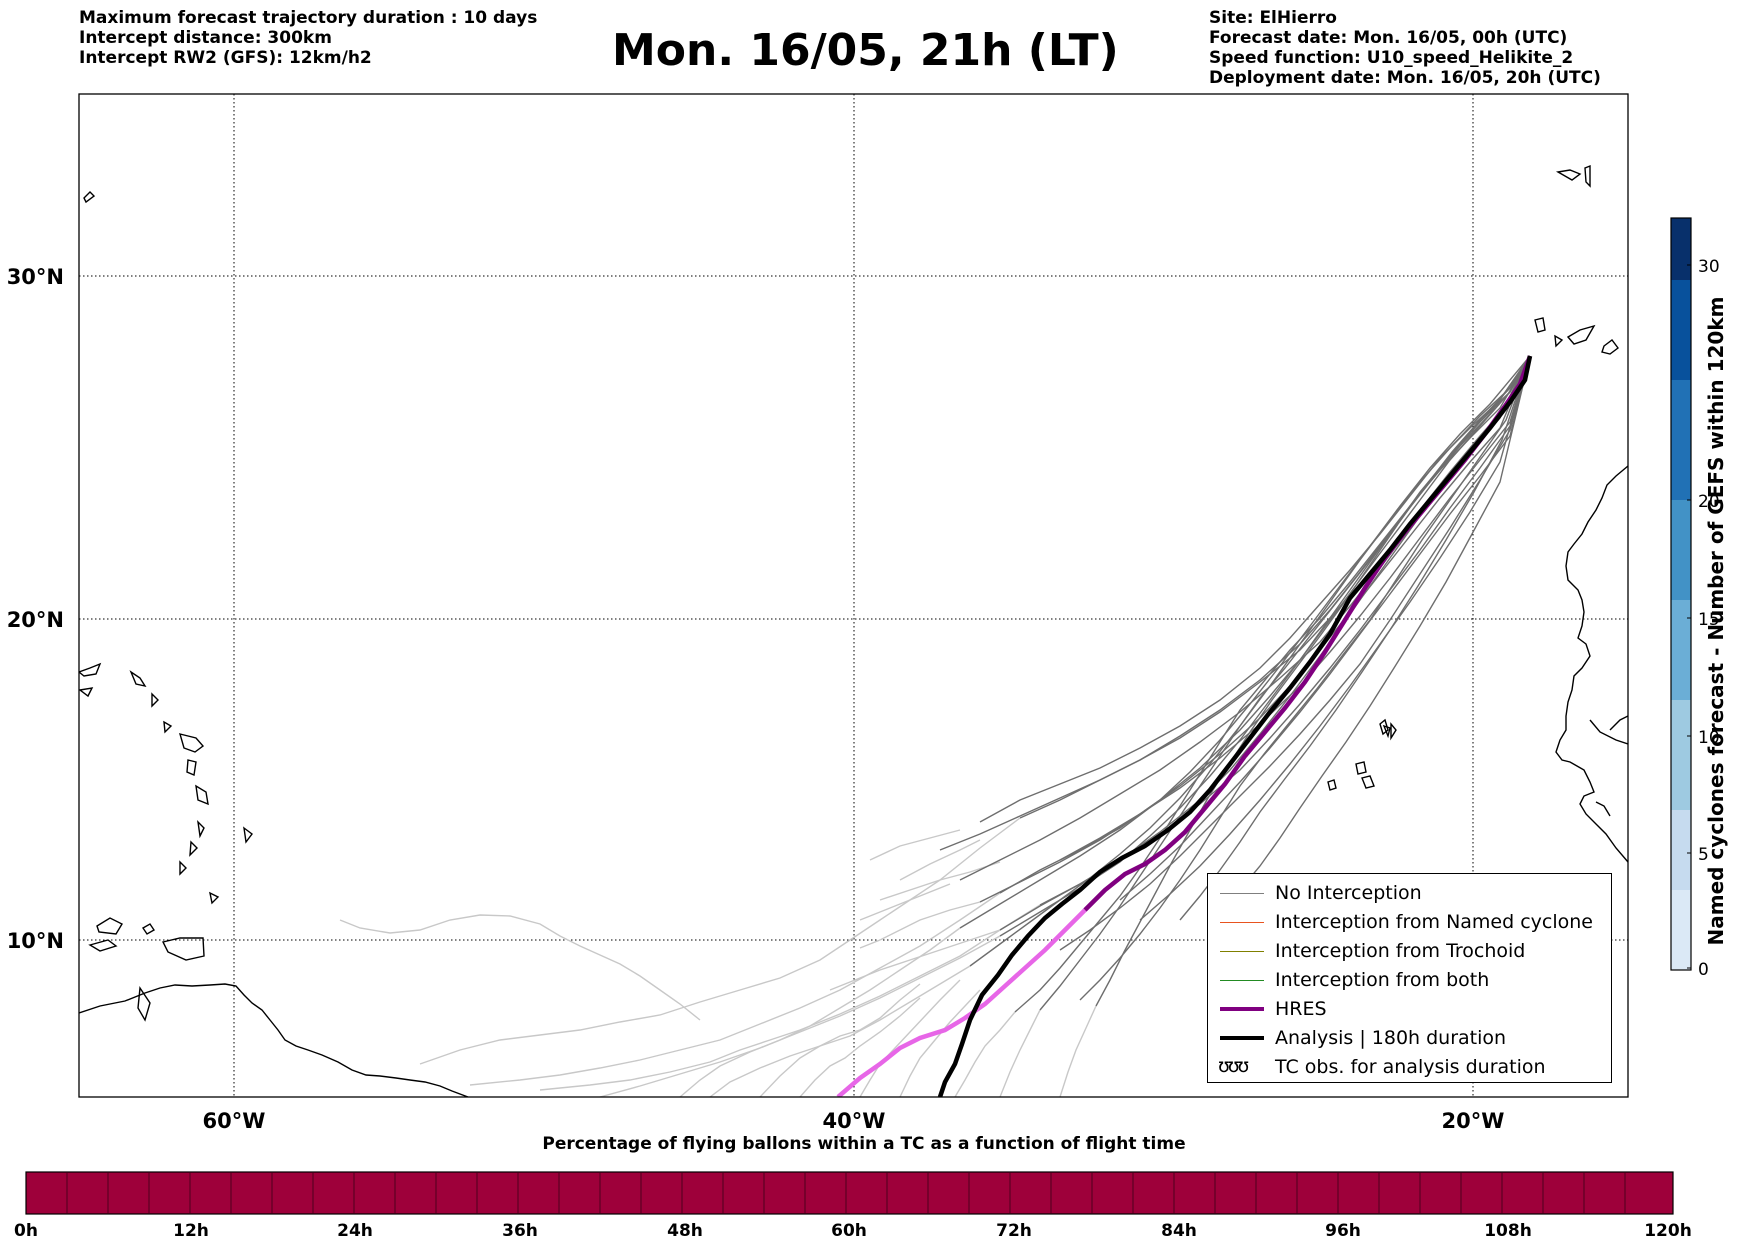 Image resolution: width=1752 pixels, height=1241 pixels. What do you see at coordinates (1709, 502) in the screenshot?
I see `cbar-tick-20: 20` at bounding box center [1709, 502].